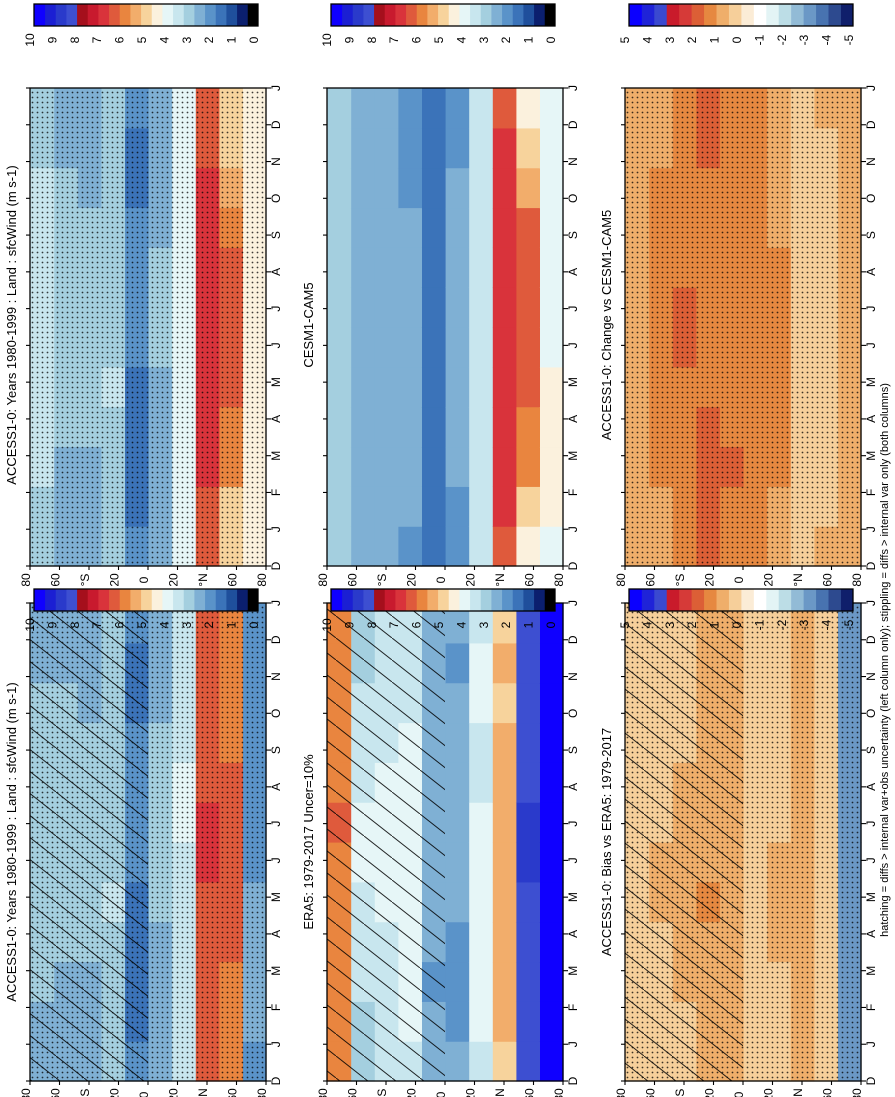  What do you see at coordinates (804, 624) in the screenshot?
I see `colorbar-label: -3` at bounding box center [804, 624].